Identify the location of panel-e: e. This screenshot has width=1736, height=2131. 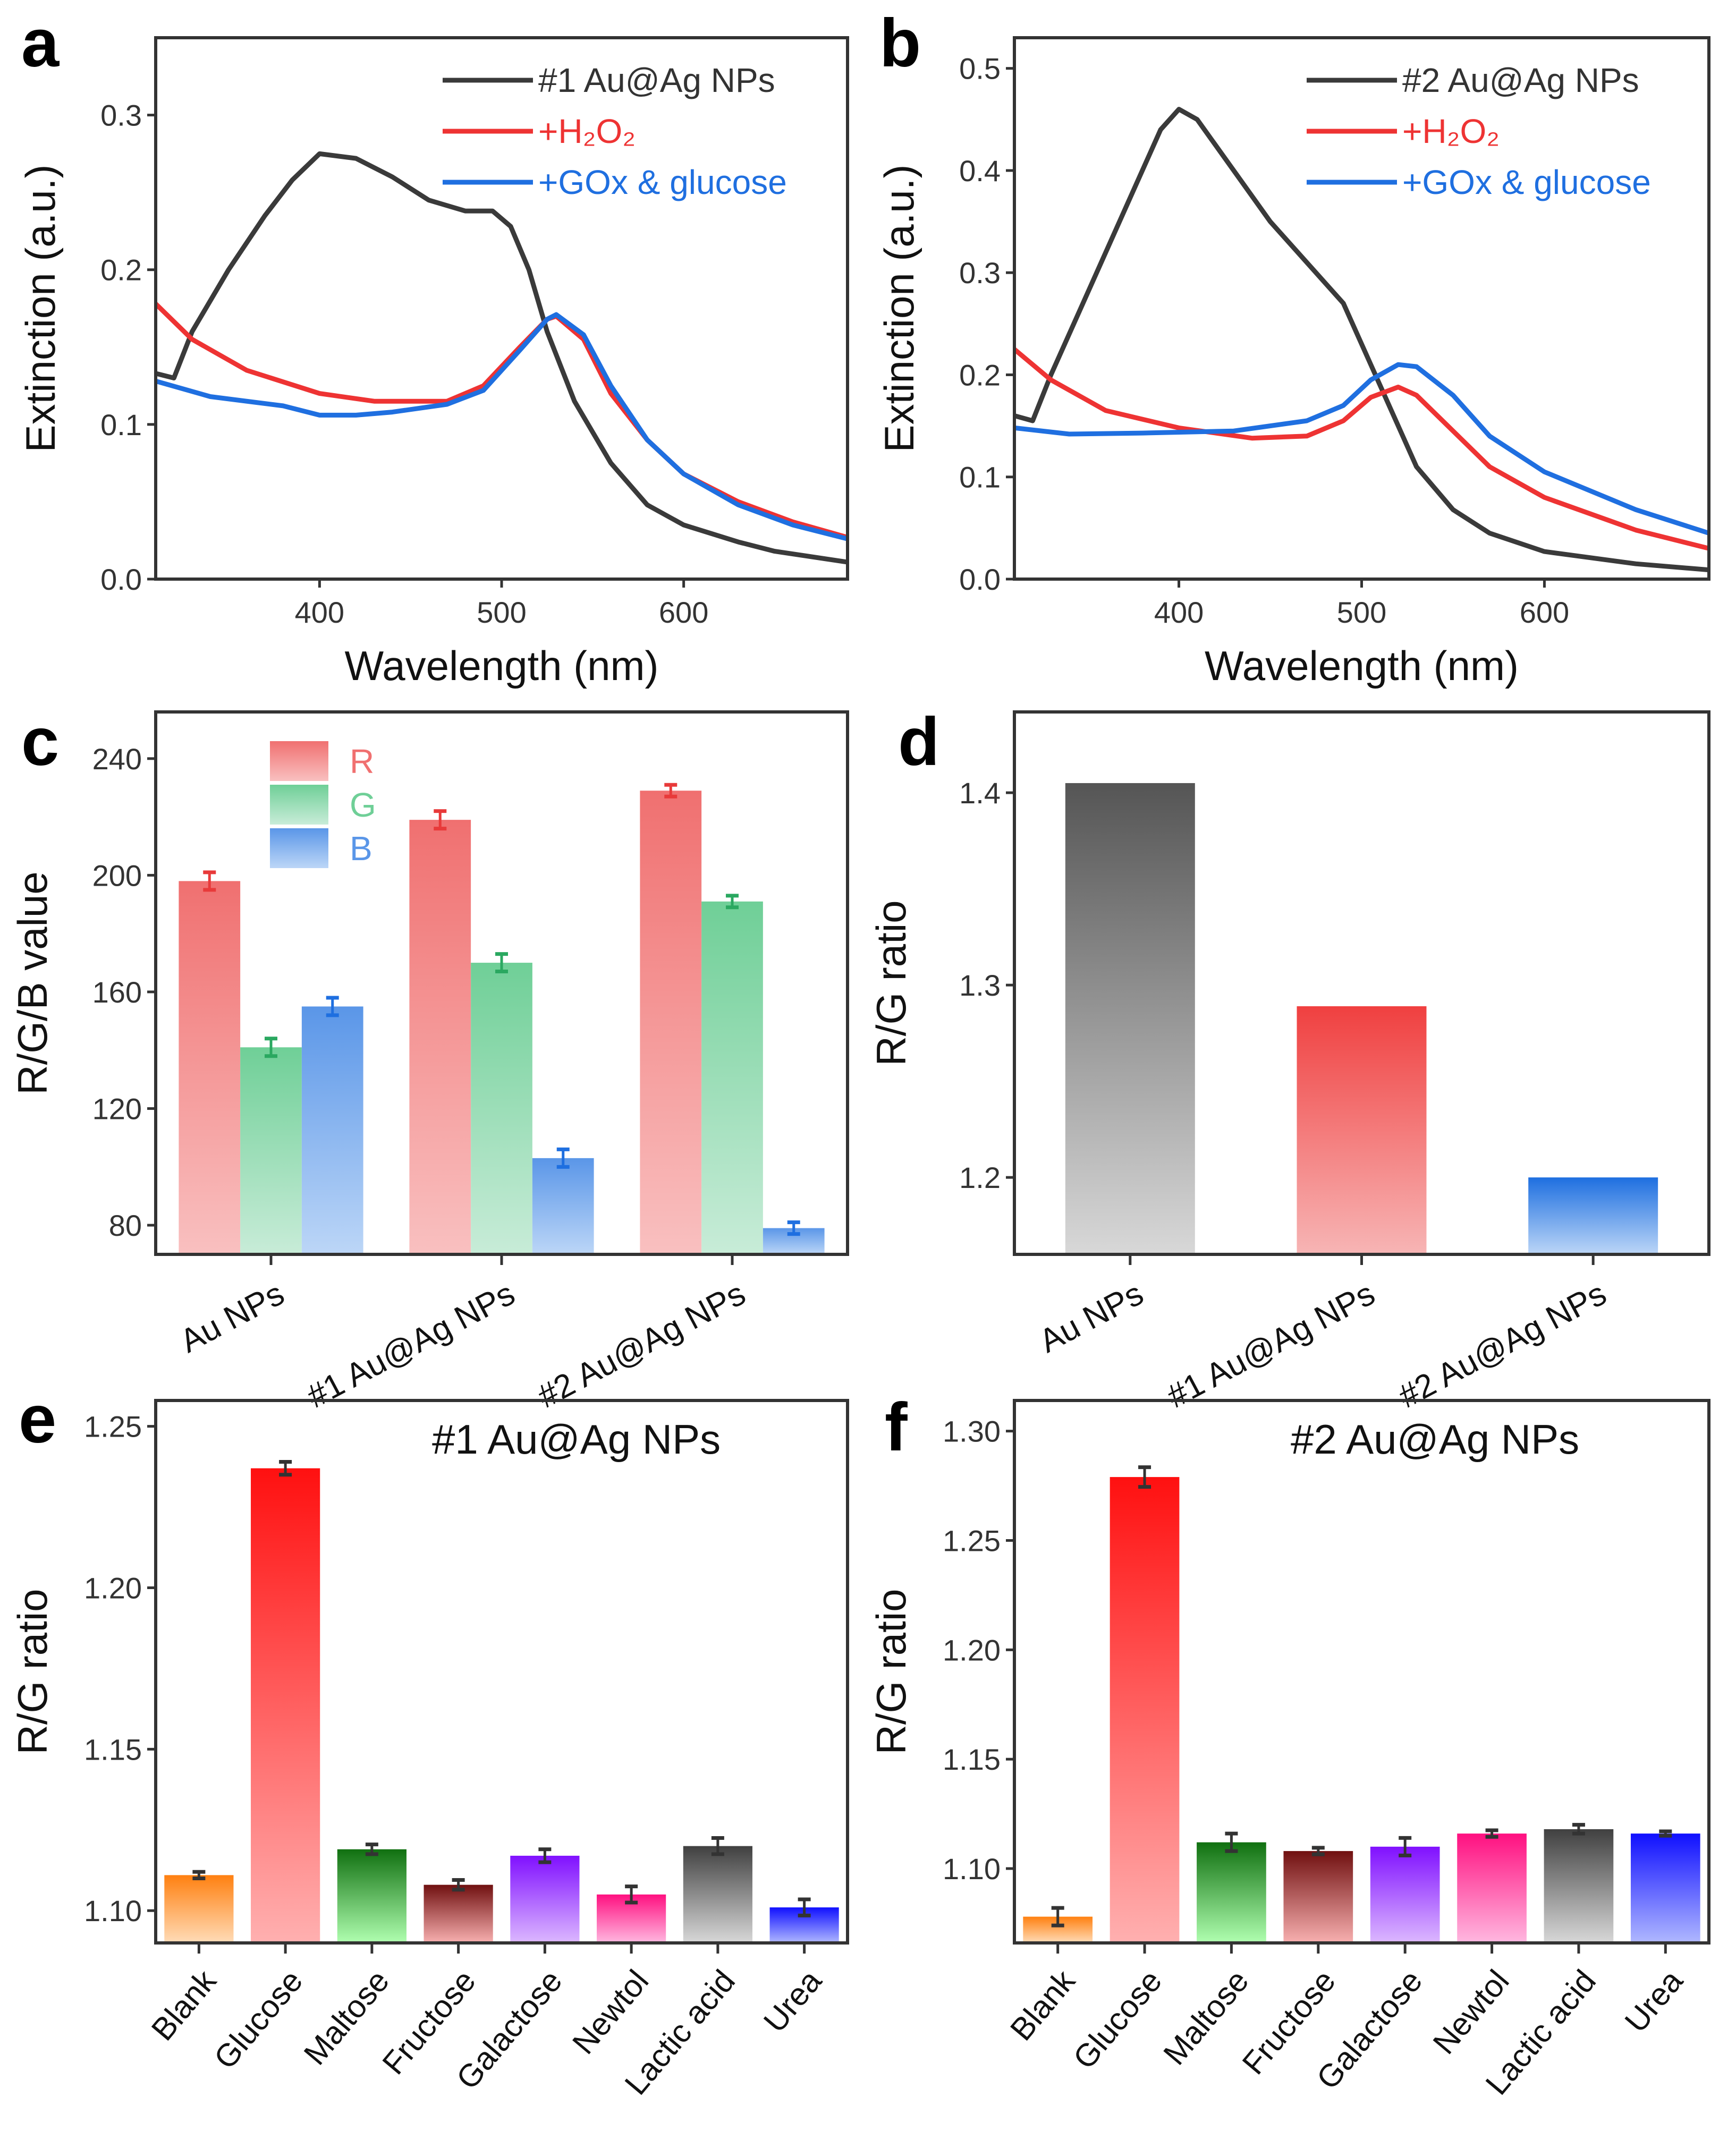
(37, 1419).